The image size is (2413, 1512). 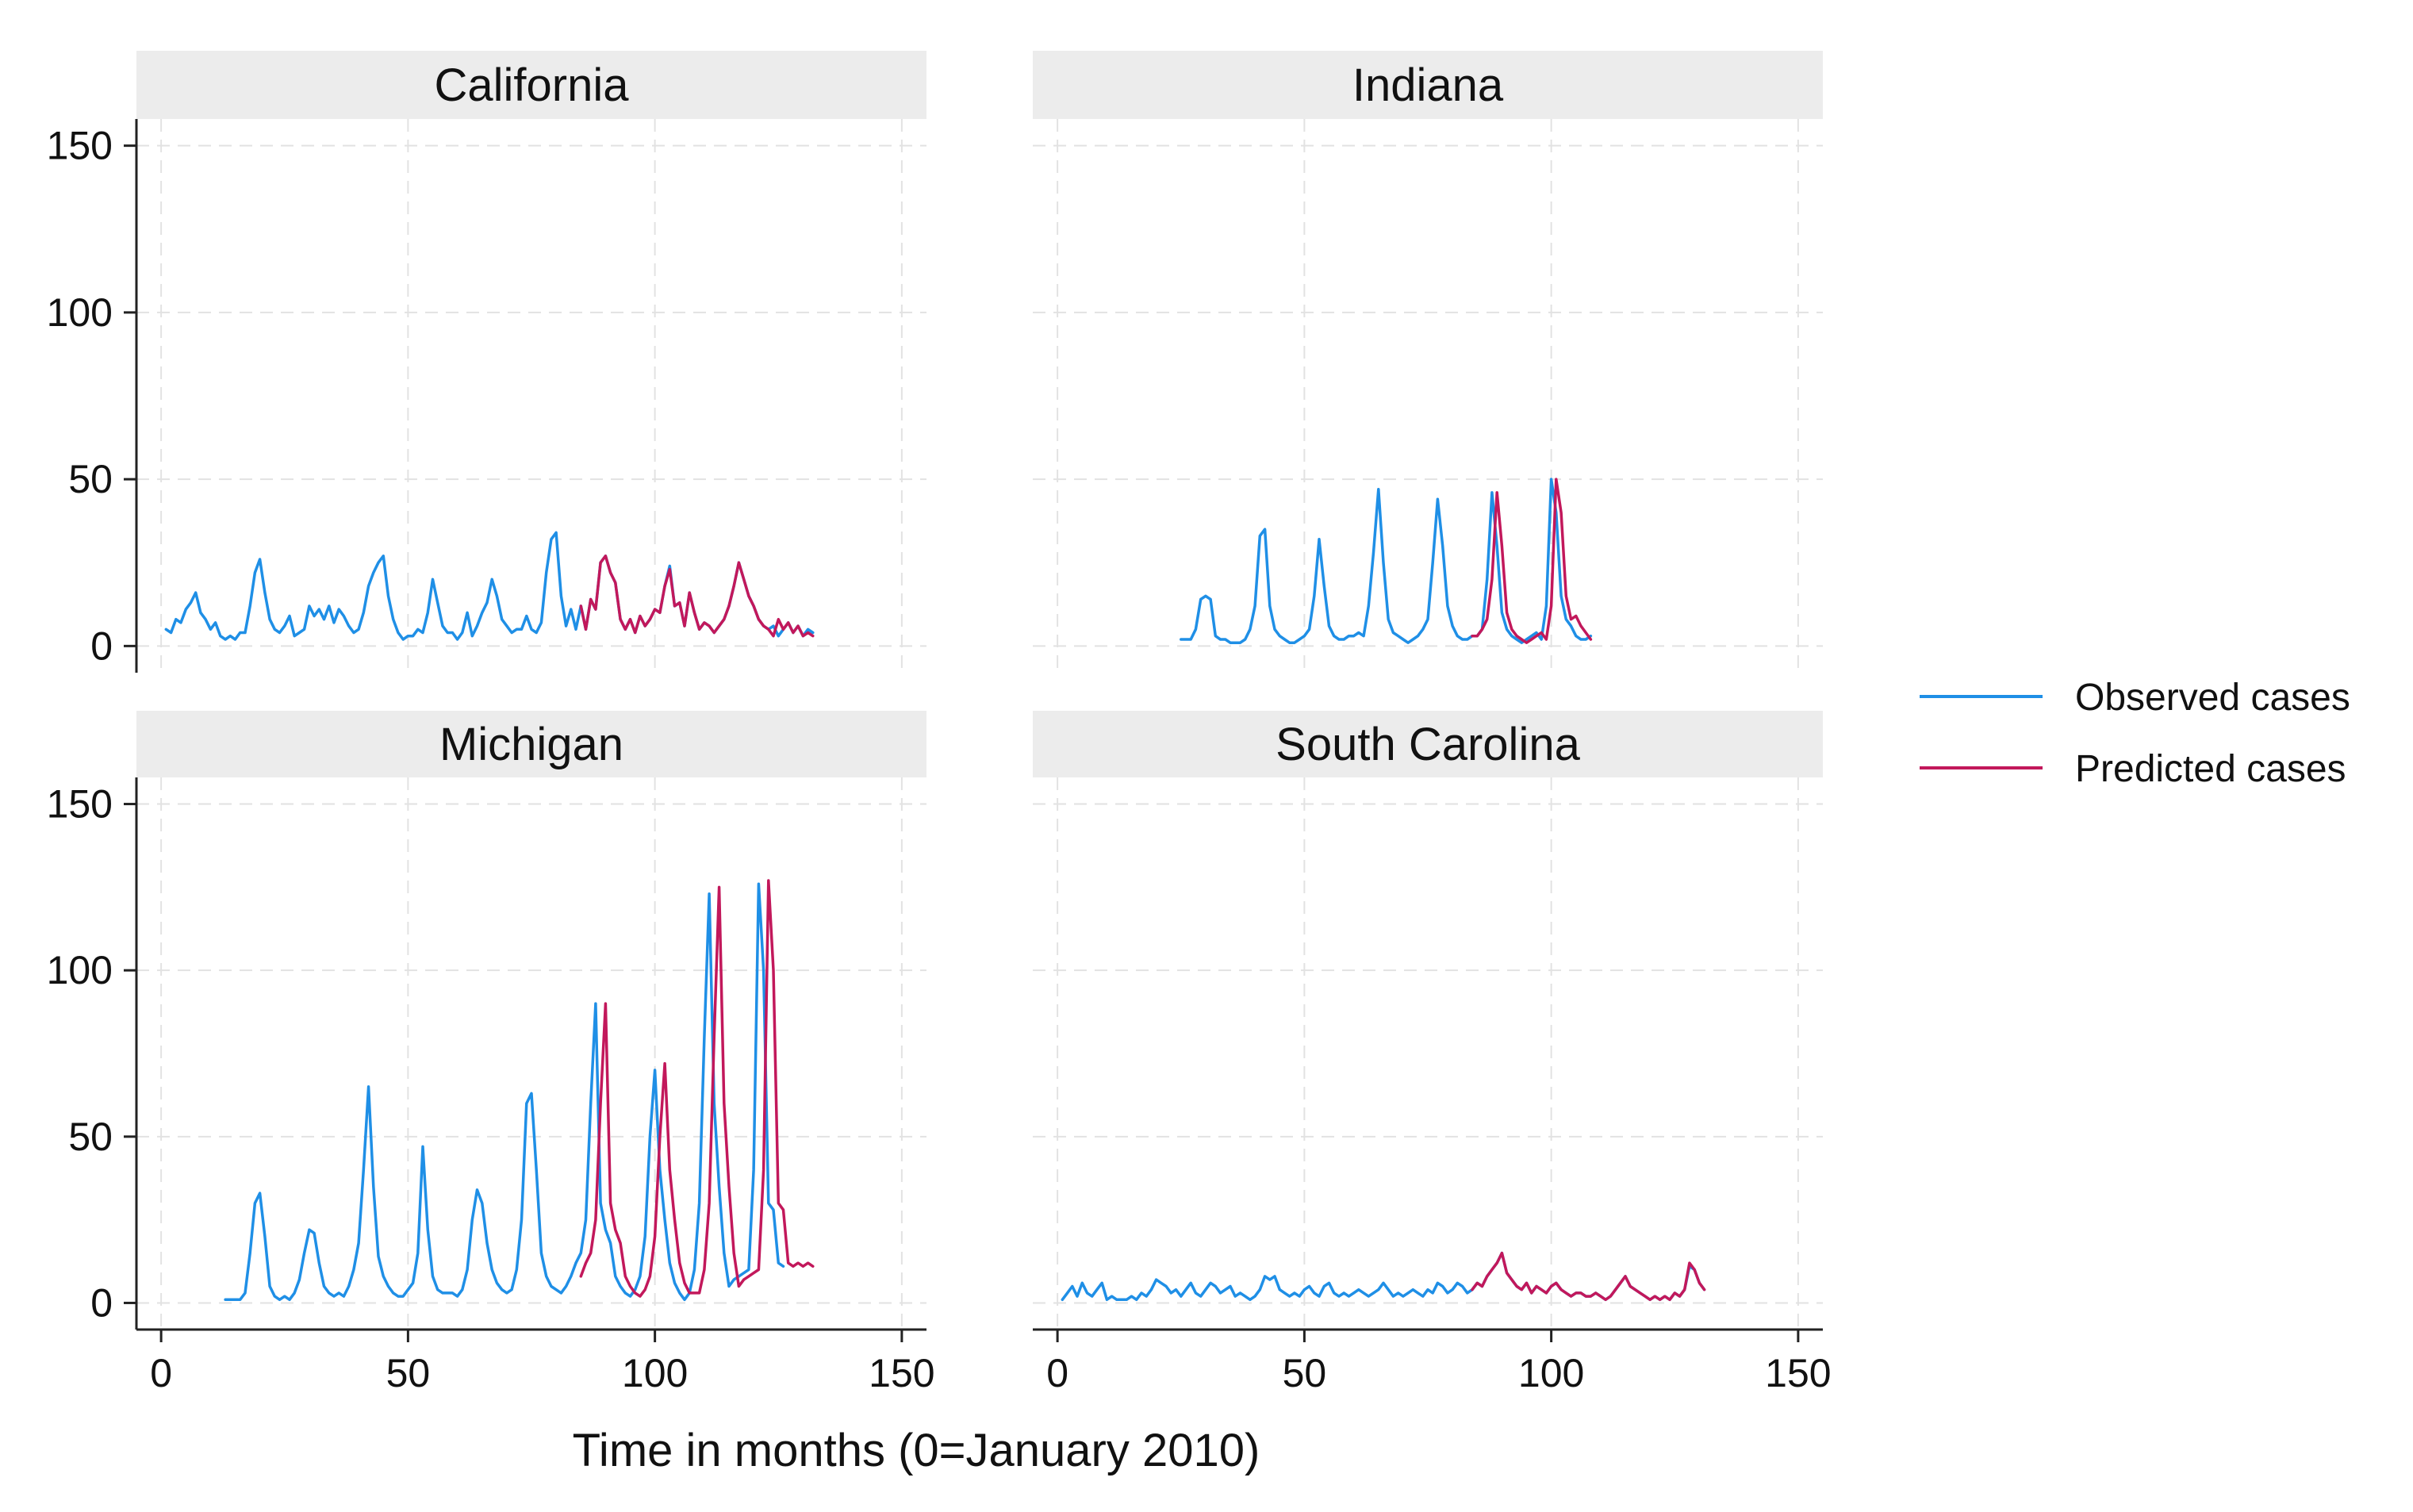 What do you see at coordinates (2135, 734) in the screenshot?
I see `legend: Observed cases Predicted cases` at bounding box center [2135, 734].